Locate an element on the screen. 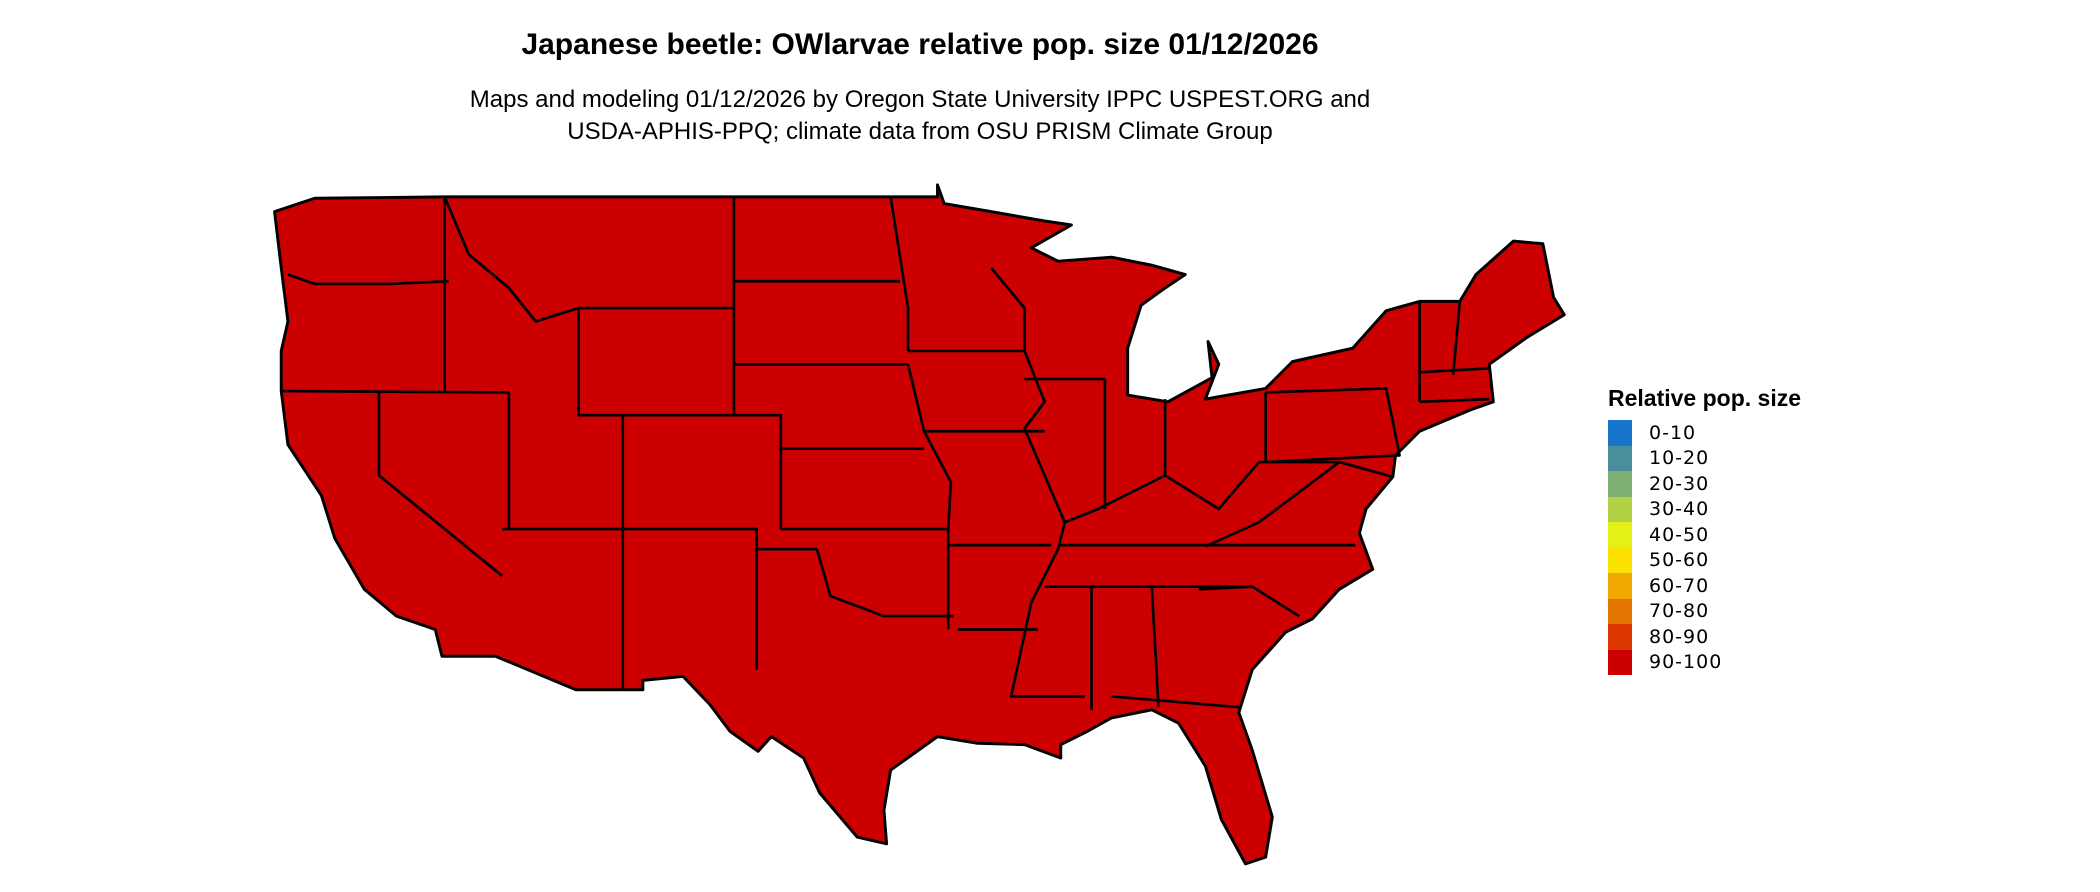 The image size is (2100, 892). legend-item: 20-30 is located at coordinates (1704, 484).